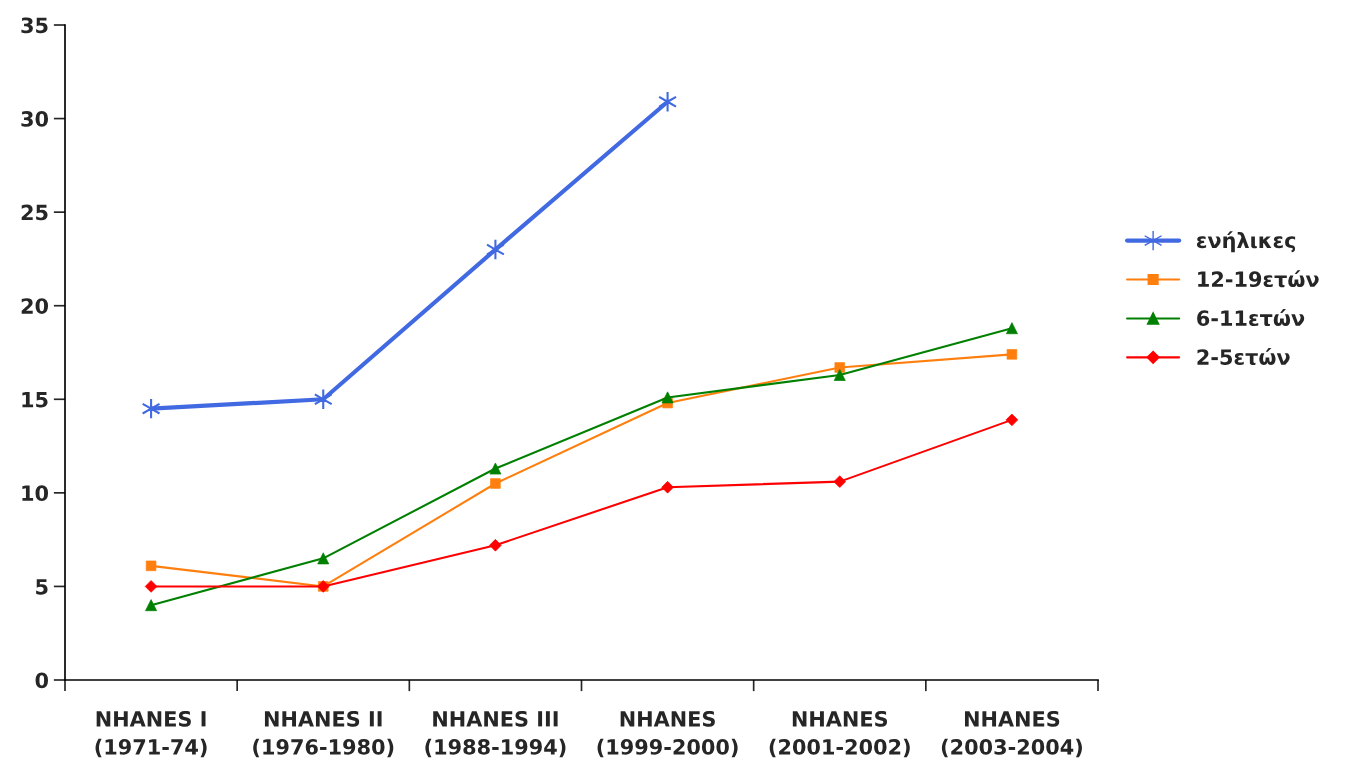  Describe the element at coordinates (495, 734) in the screenshot. I see `x-tick-label: NHANES III (1988-1994)` at that location.